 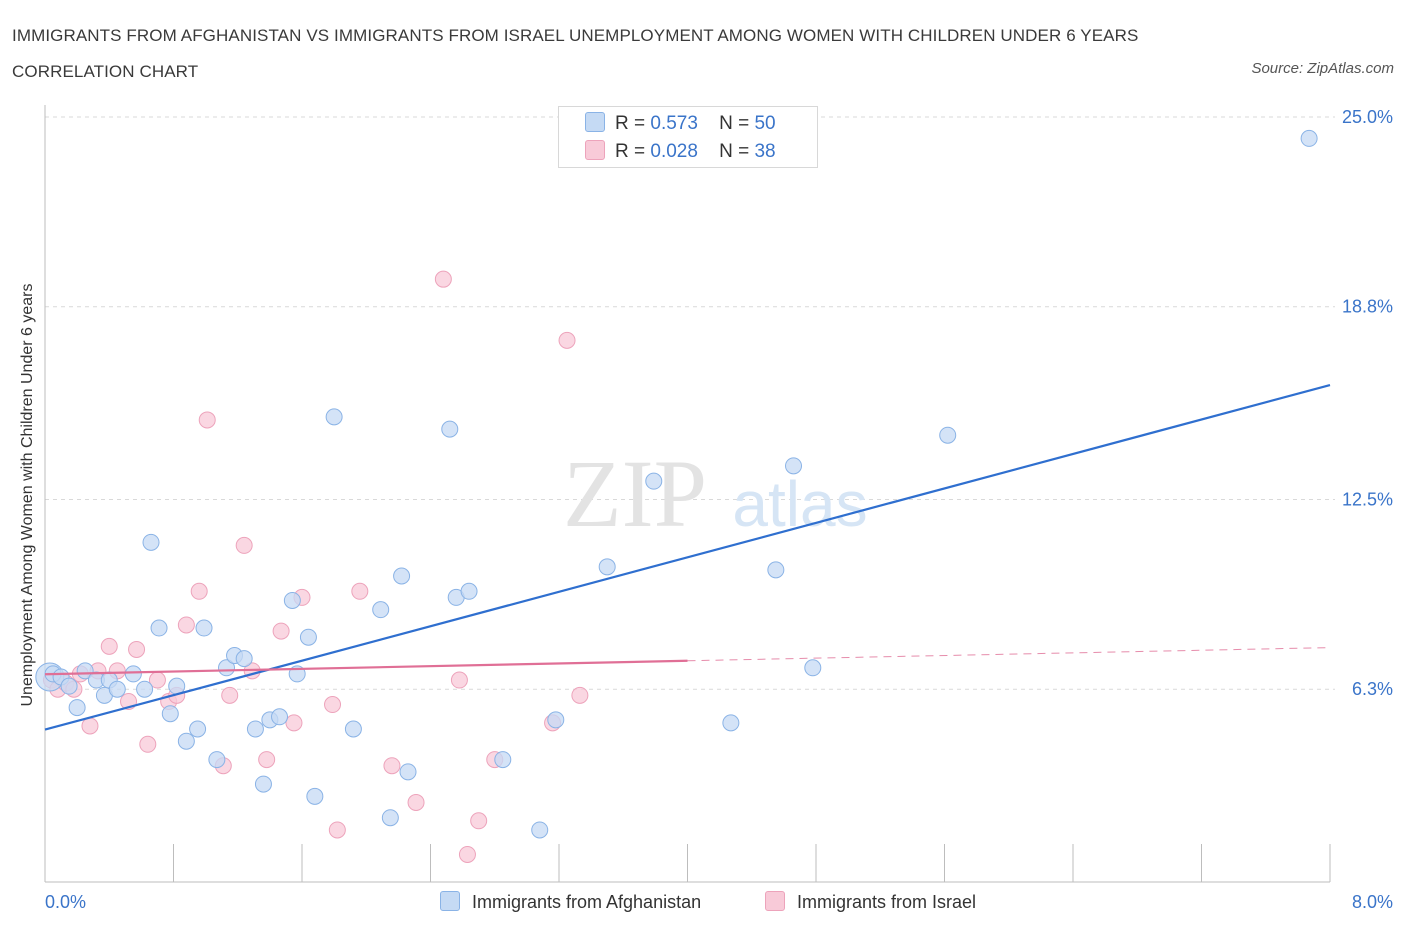 I want to click on legend-label-afghanistan: Immigrants from Afghanistan, so click(x=587, y=902).